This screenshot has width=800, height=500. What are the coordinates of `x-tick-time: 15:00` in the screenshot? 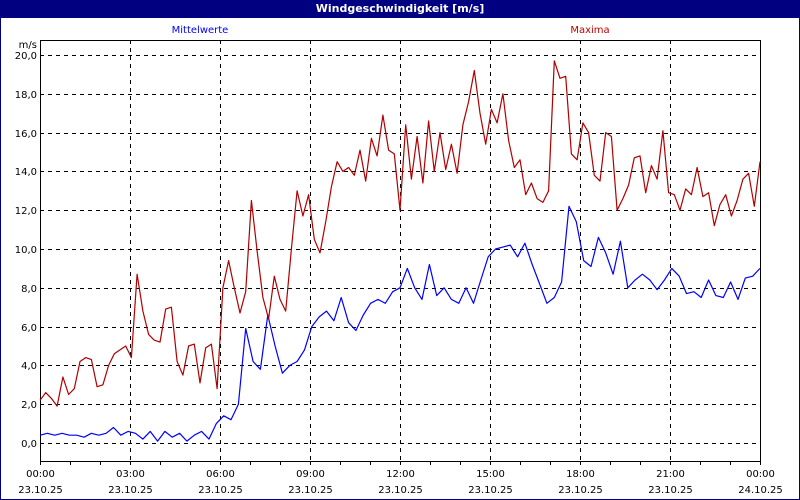 It's located at (490, 474).